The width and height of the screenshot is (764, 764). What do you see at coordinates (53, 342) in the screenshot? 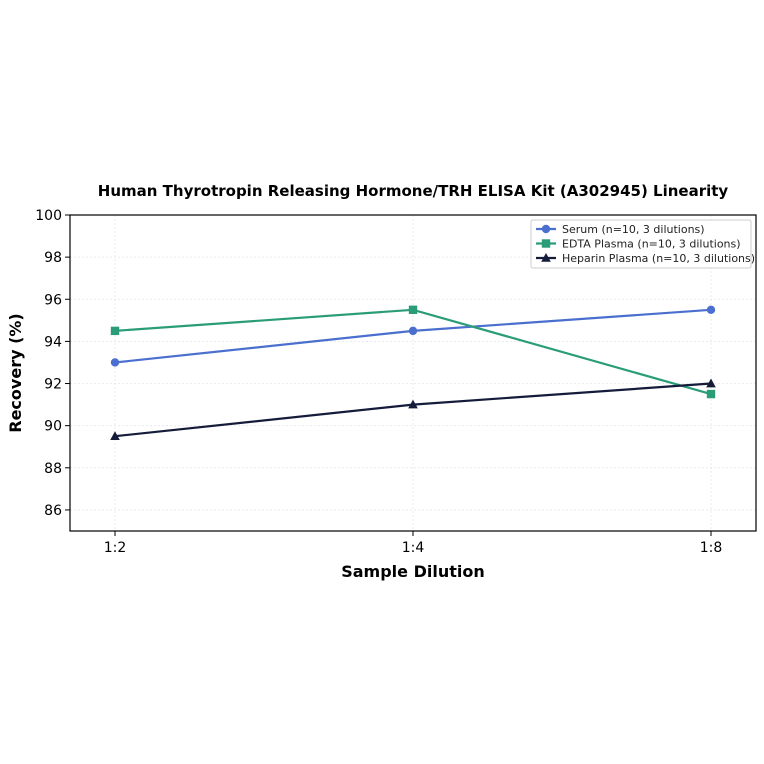
I see `y-tick-label: 94` at bounding box center [53, 342].